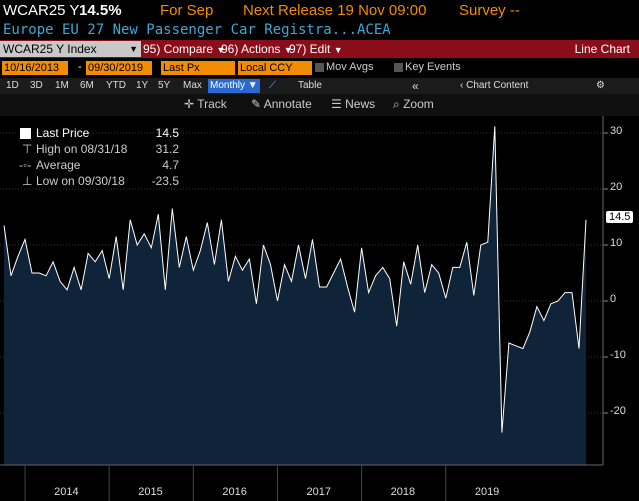 The height and width of the screenshot is (501, 639). I want to click on x-tick-label: 2018, so click(403, 492).